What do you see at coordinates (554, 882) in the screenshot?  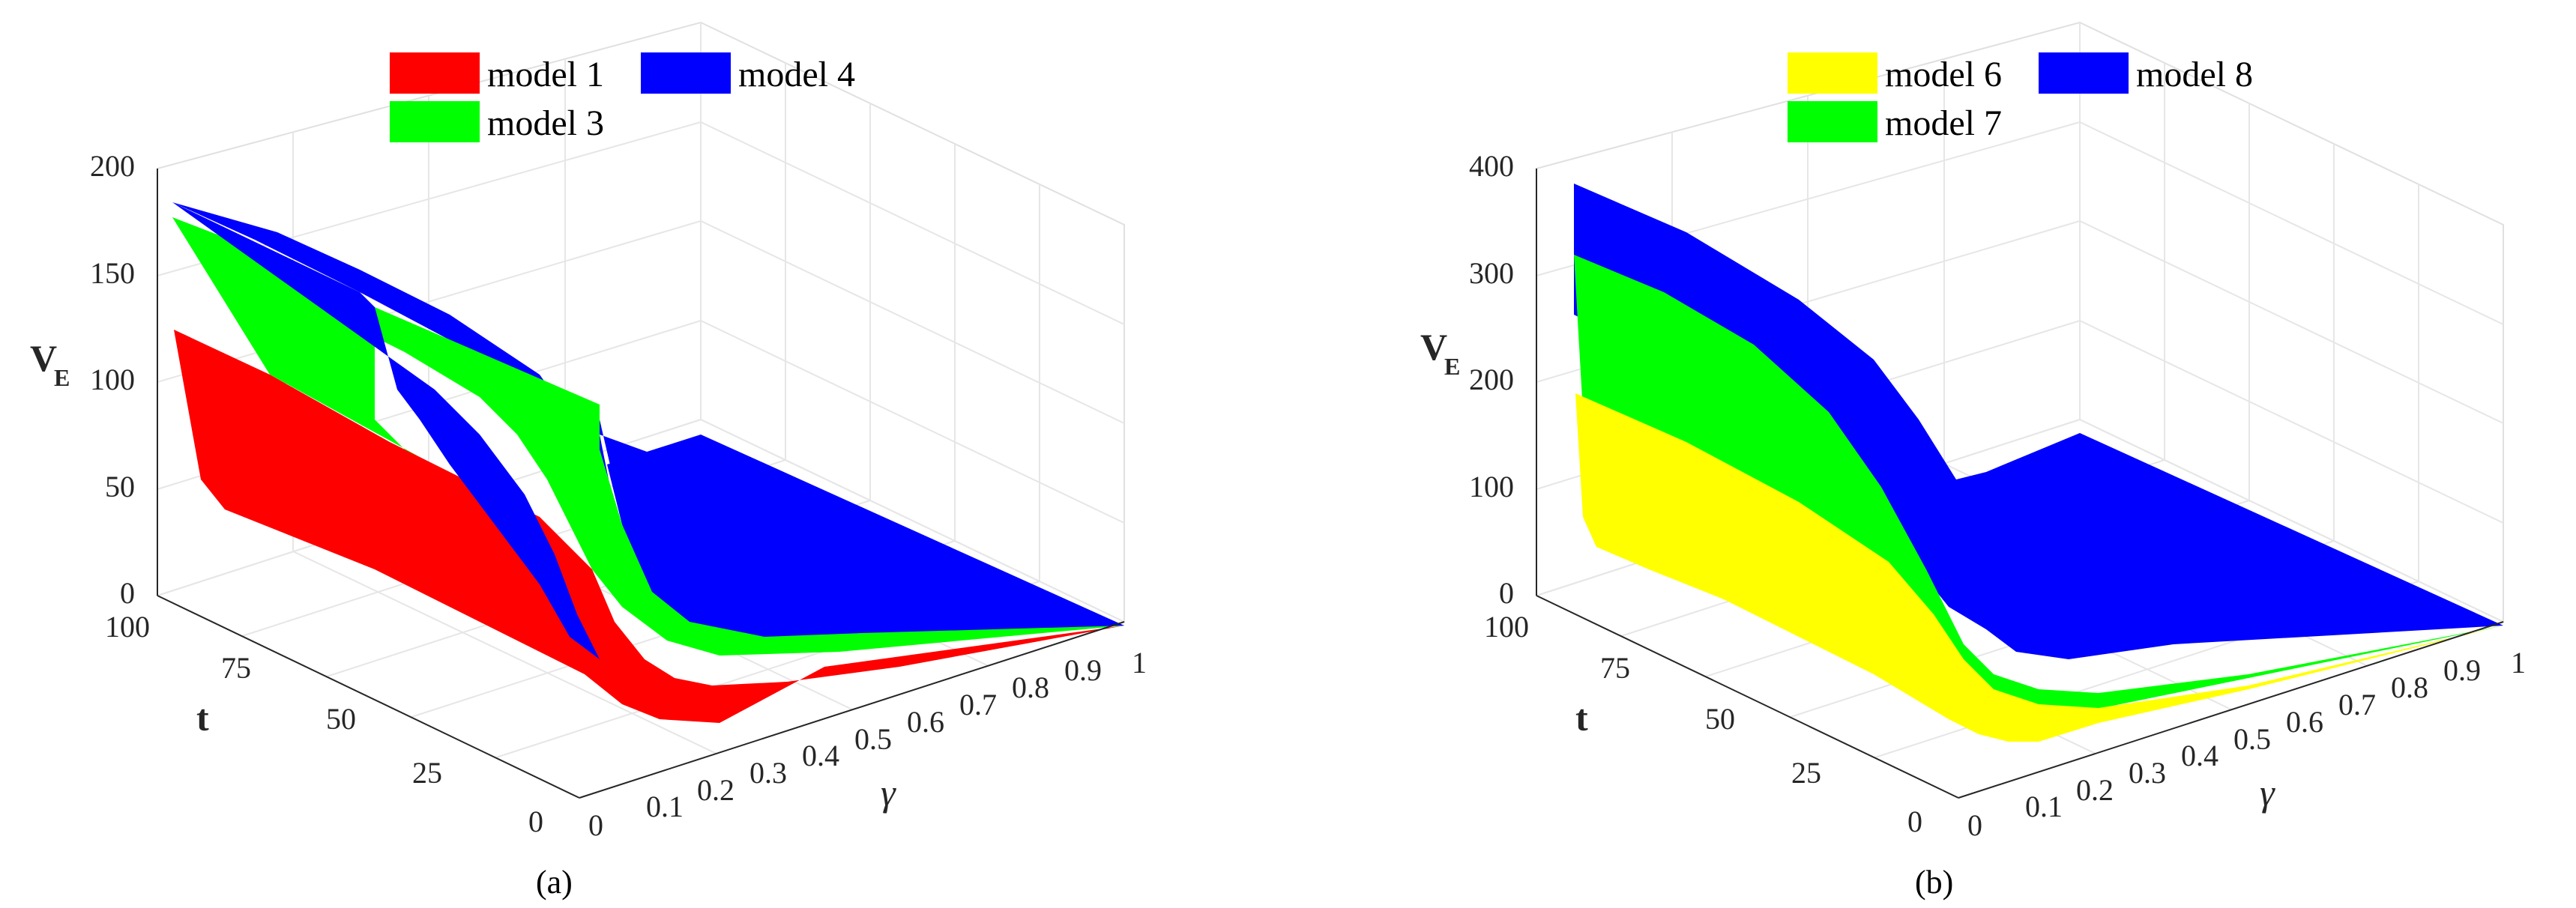 I see `caption-a: (a)` at bounding box center [554, 882].